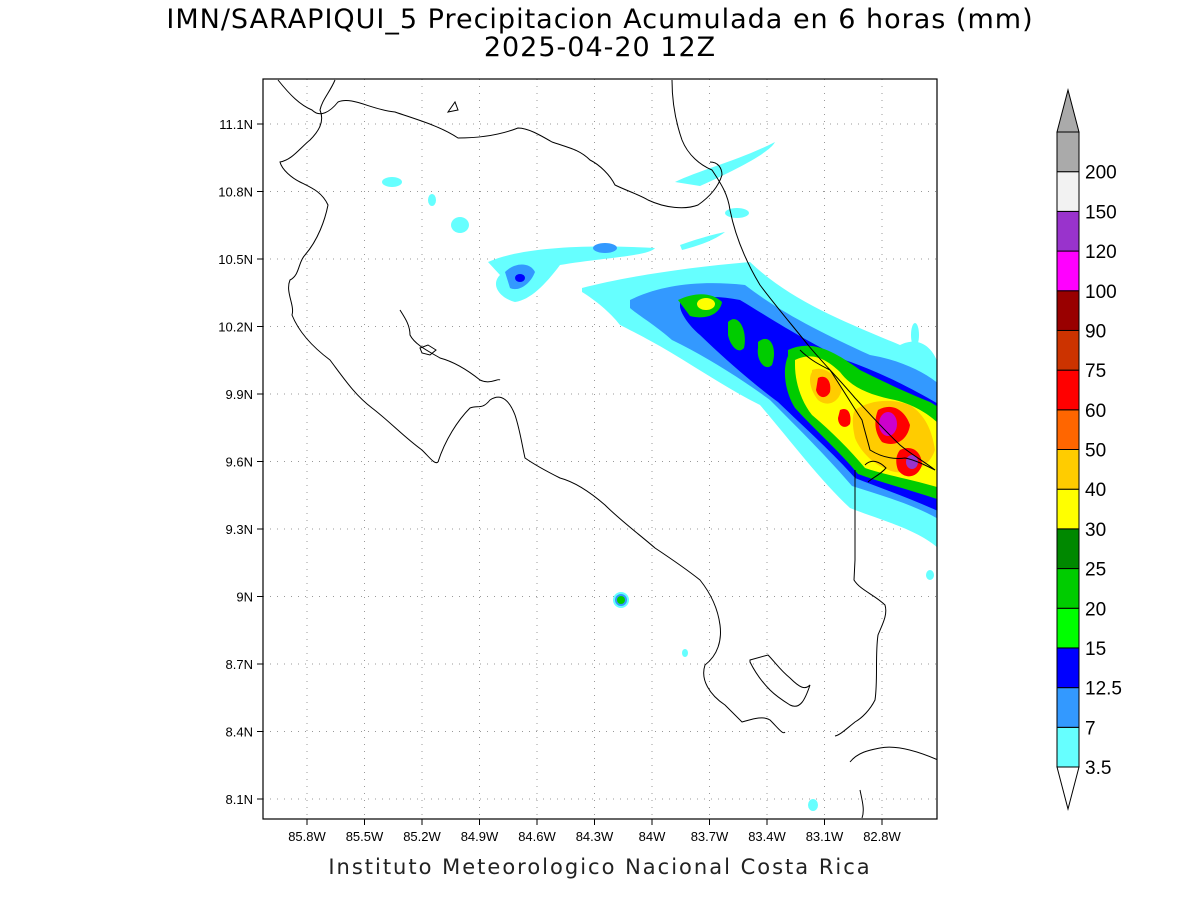  What do you see at coordinates (611, 565) in the screenshot?
I see `pacific-coast` at bounding box center [611, 565].